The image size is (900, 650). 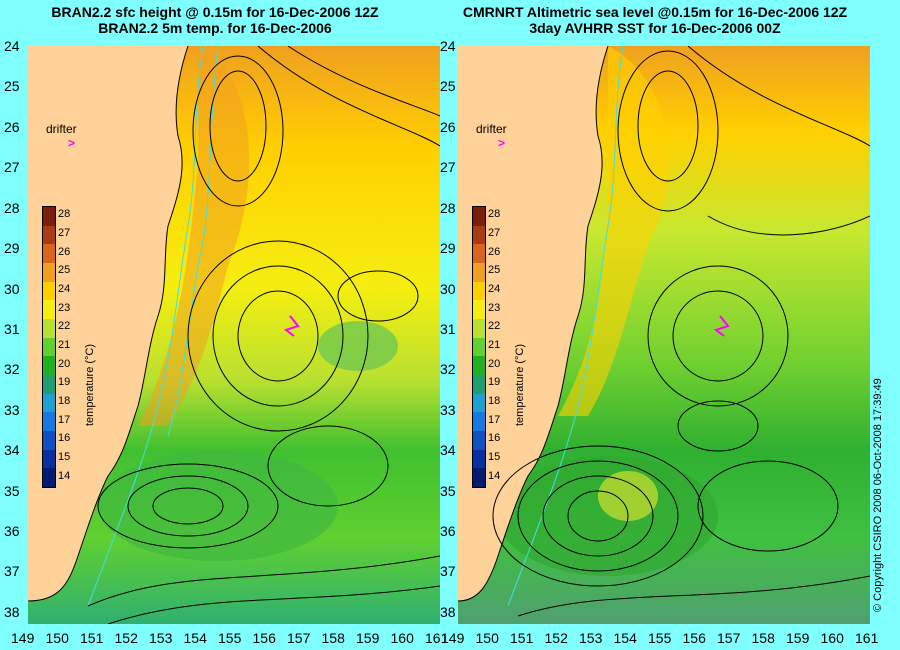 What do you see at coordinates (358, 346) in the screenshot?
I see `cool-patch` at bounding box center [358, 346].